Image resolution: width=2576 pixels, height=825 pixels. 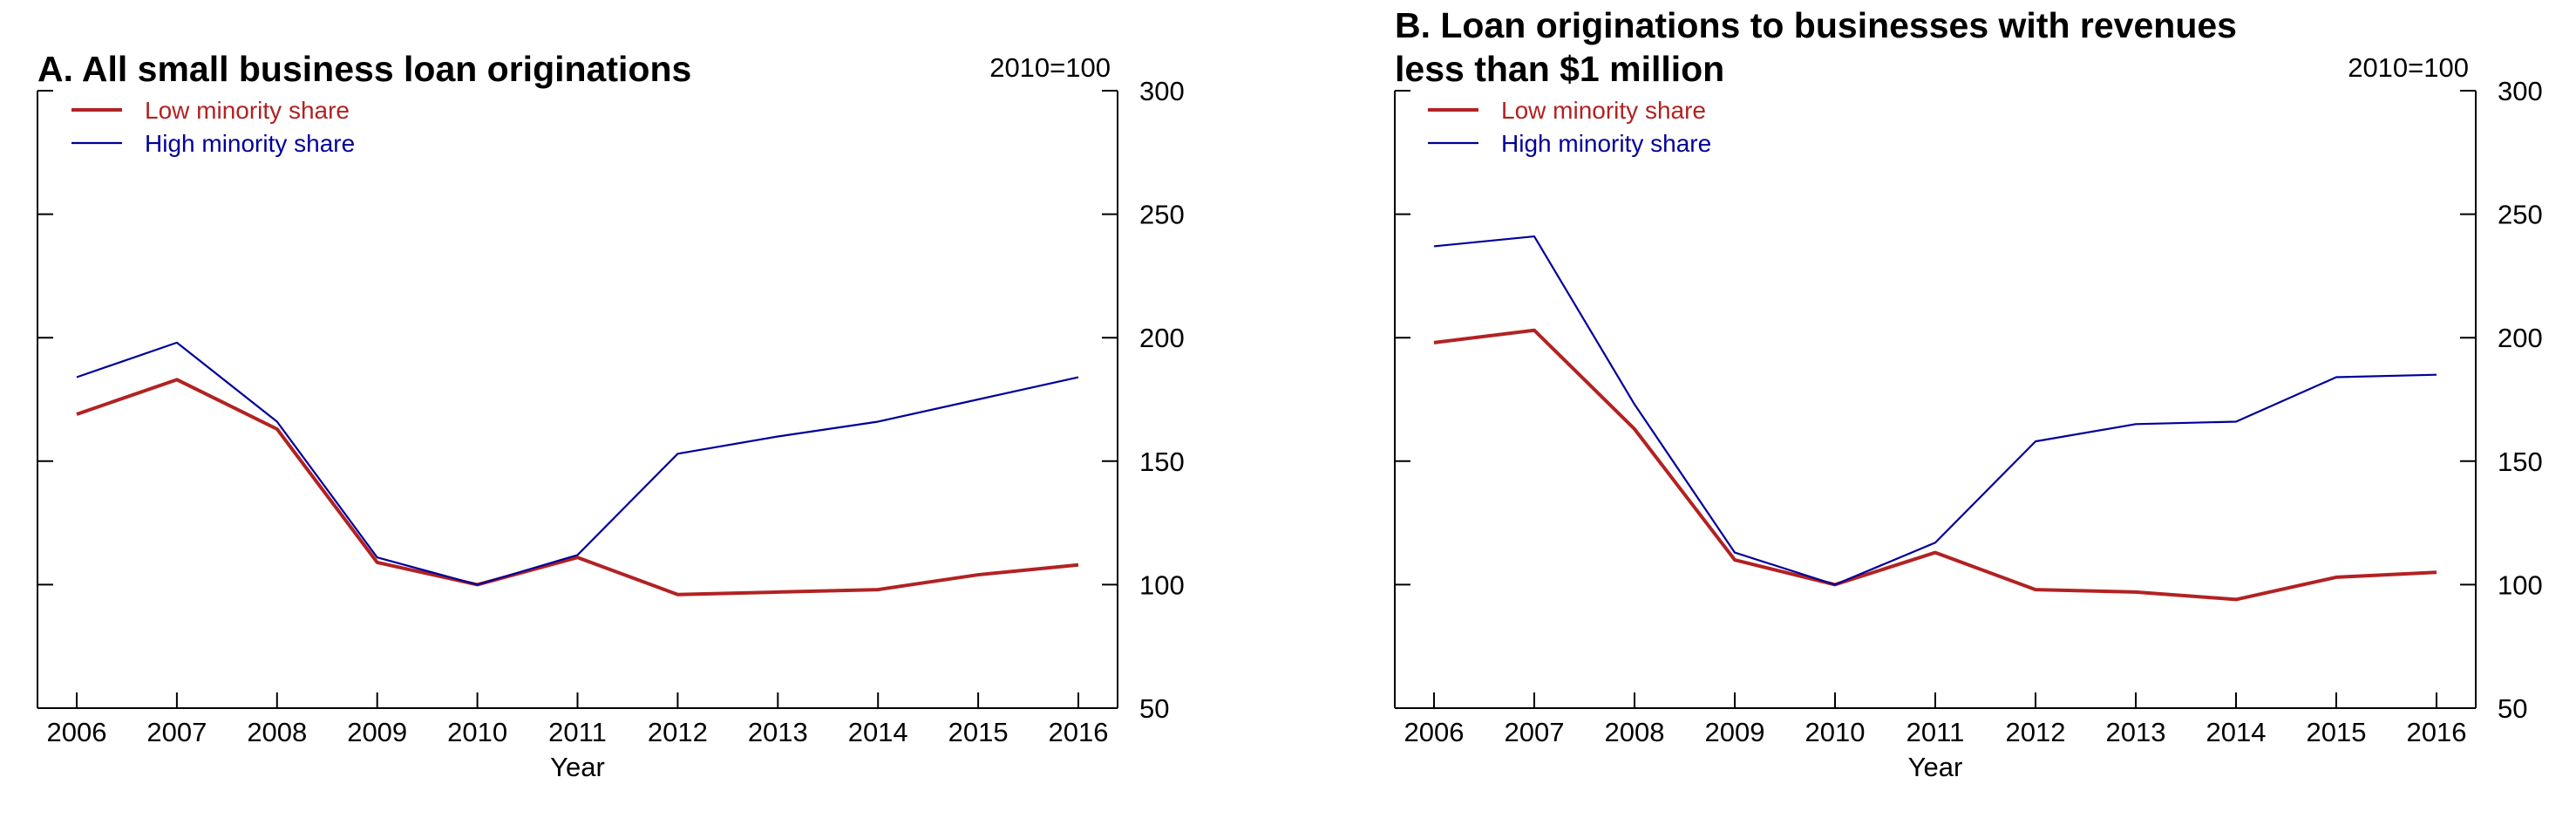 I want to click on chart-title-line: A. All small business loan originations, so click(x=364, y=69).